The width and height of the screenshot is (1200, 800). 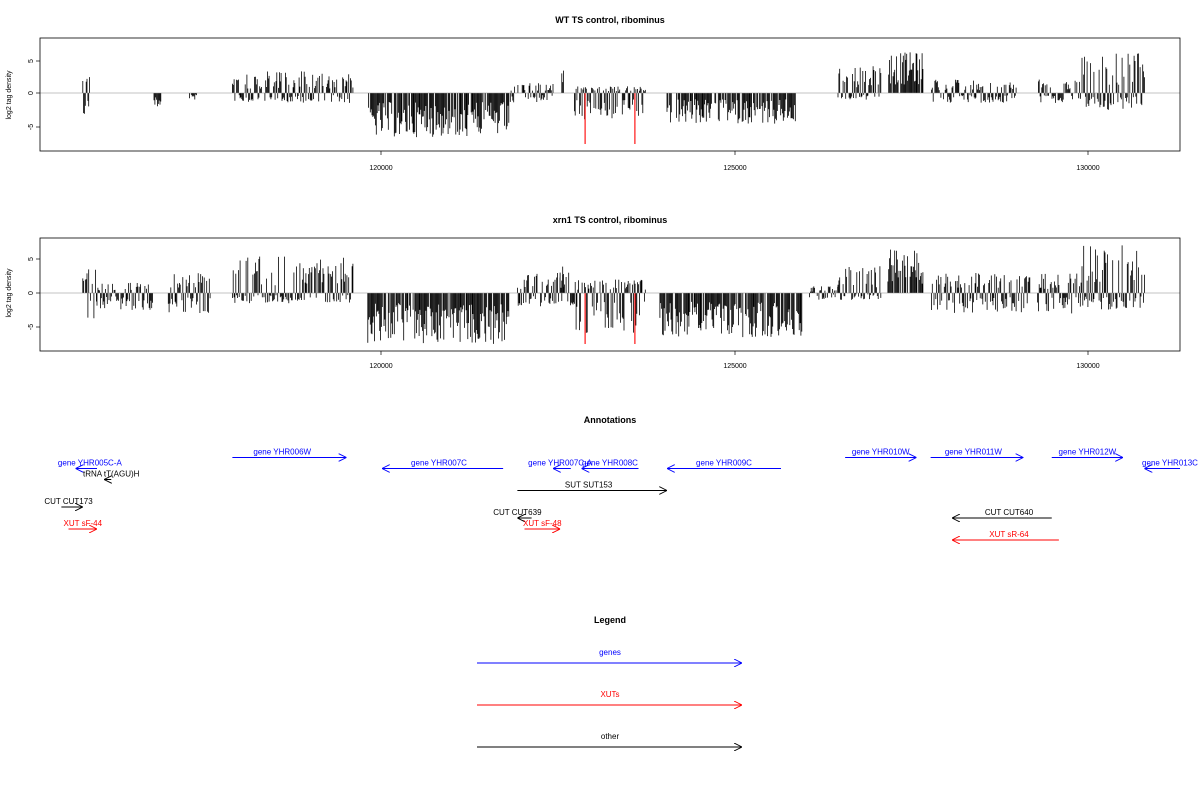 I want to click on legend-label: genes, so click(x=610, y=652).